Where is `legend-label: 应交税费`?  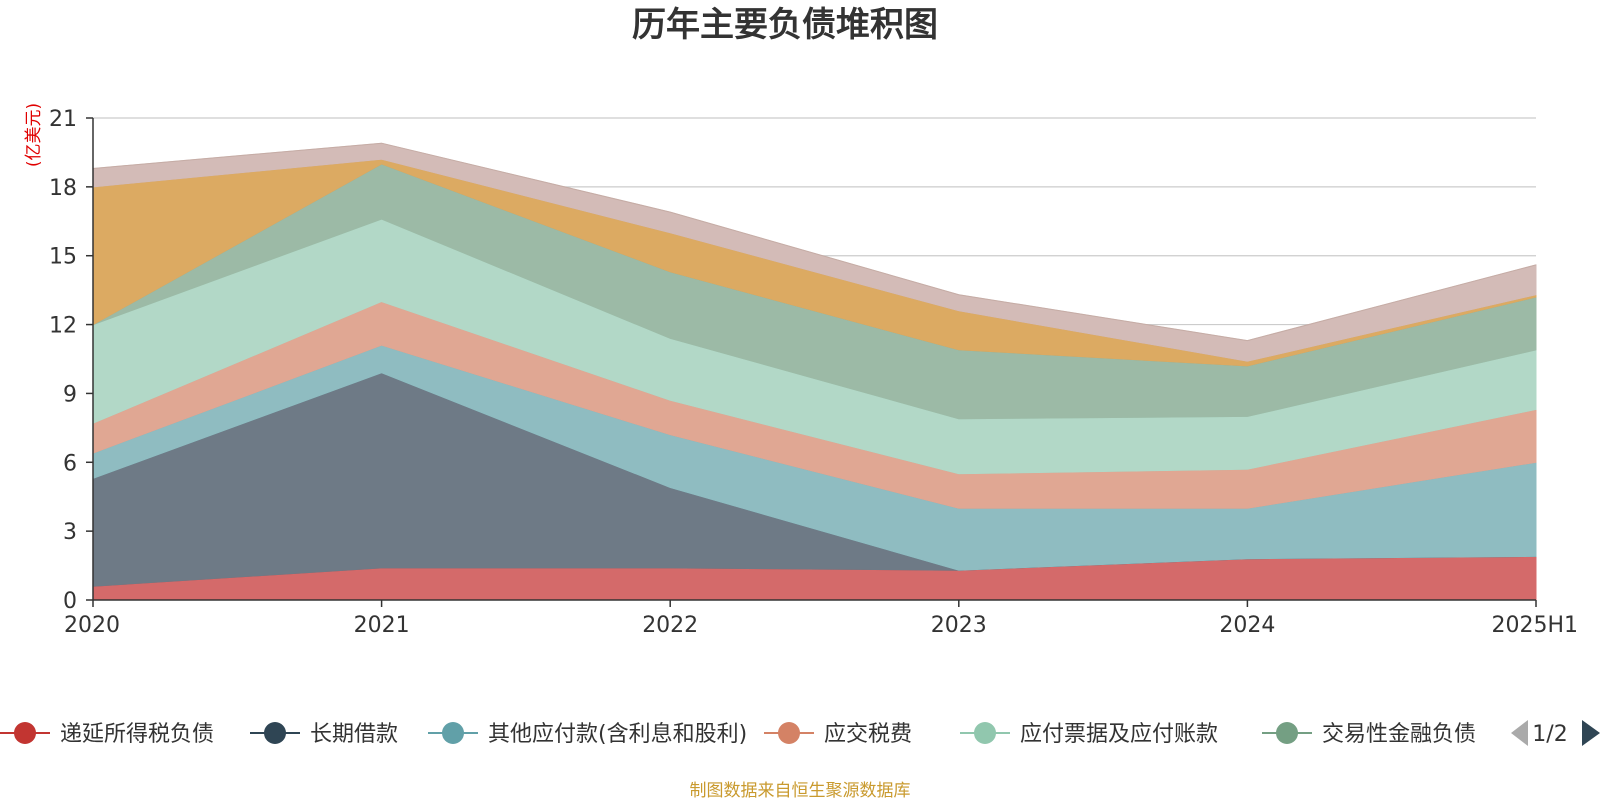
legend-label: 应交税费 is located at coordinates (868, 734).